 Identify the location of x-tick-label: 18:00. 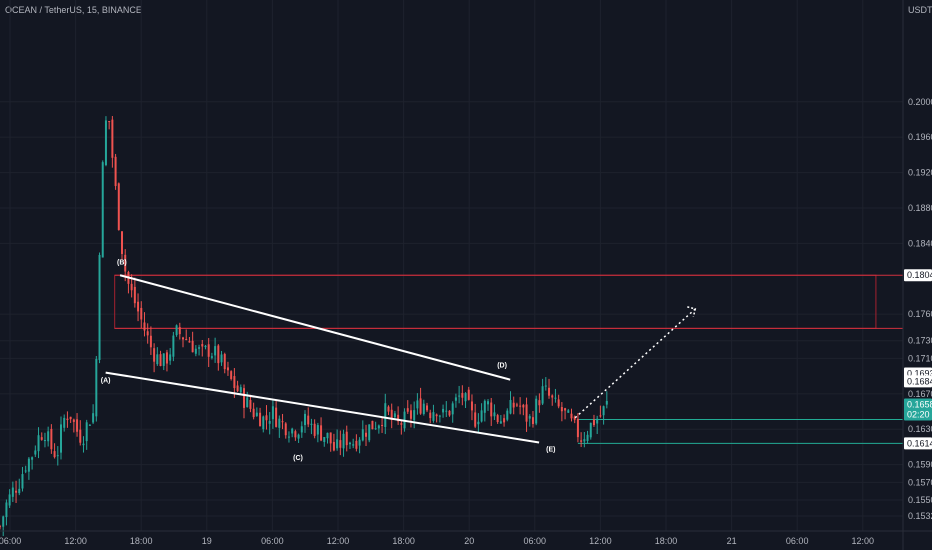
(141, 541).